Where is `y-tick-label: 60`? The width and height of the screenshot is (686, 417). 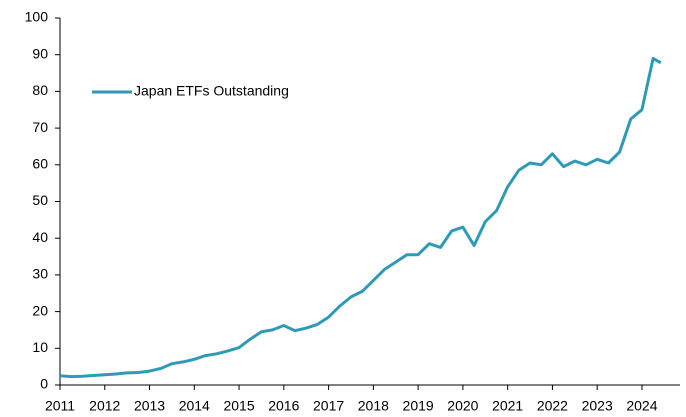 y-tick-label: 60 is located at coordinates (40, 164).